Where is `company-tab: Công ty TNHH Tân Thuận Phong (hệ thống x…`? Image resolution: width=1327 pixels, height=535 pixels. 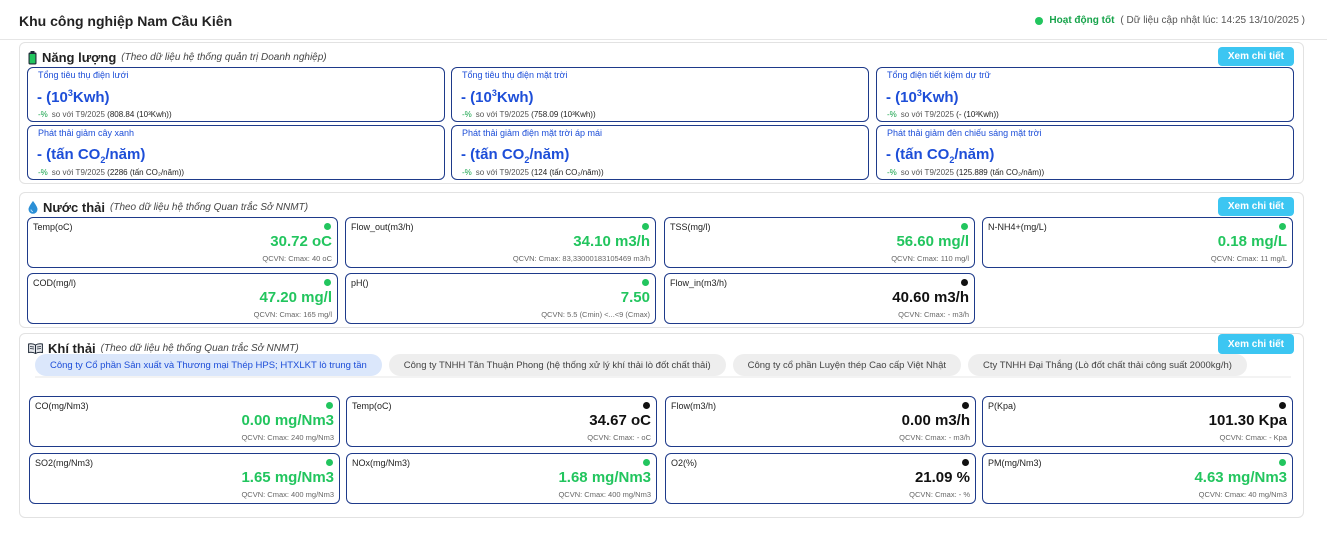 company-tab: Công ty TNHH Tân Thuận Phong (hệ thống x… is located at coordinates (557, 365).